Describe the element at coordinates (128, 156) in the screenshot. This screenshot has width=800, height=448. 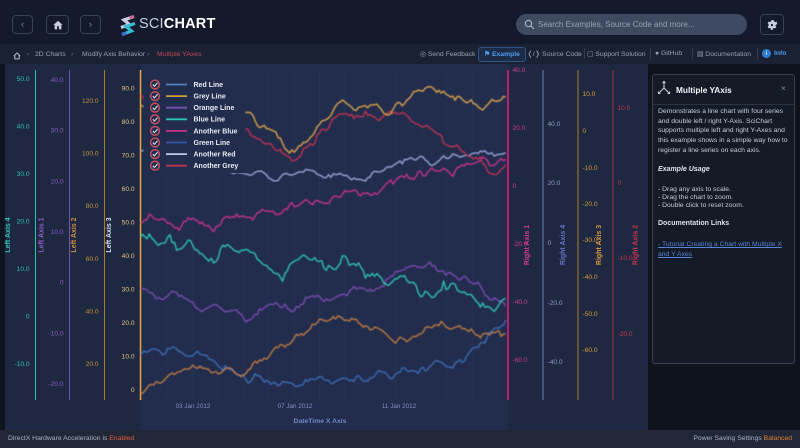
I see `svg-text: 70.0` at that location.